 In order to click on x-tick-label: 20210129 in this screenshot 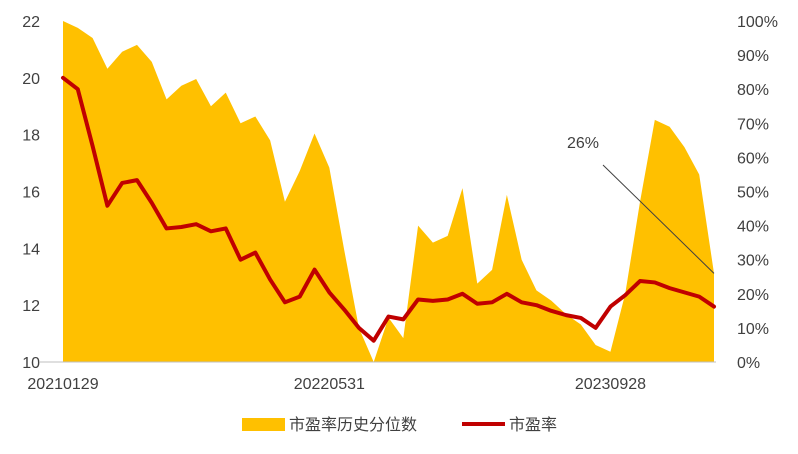, I will do `click(62, 384)`.